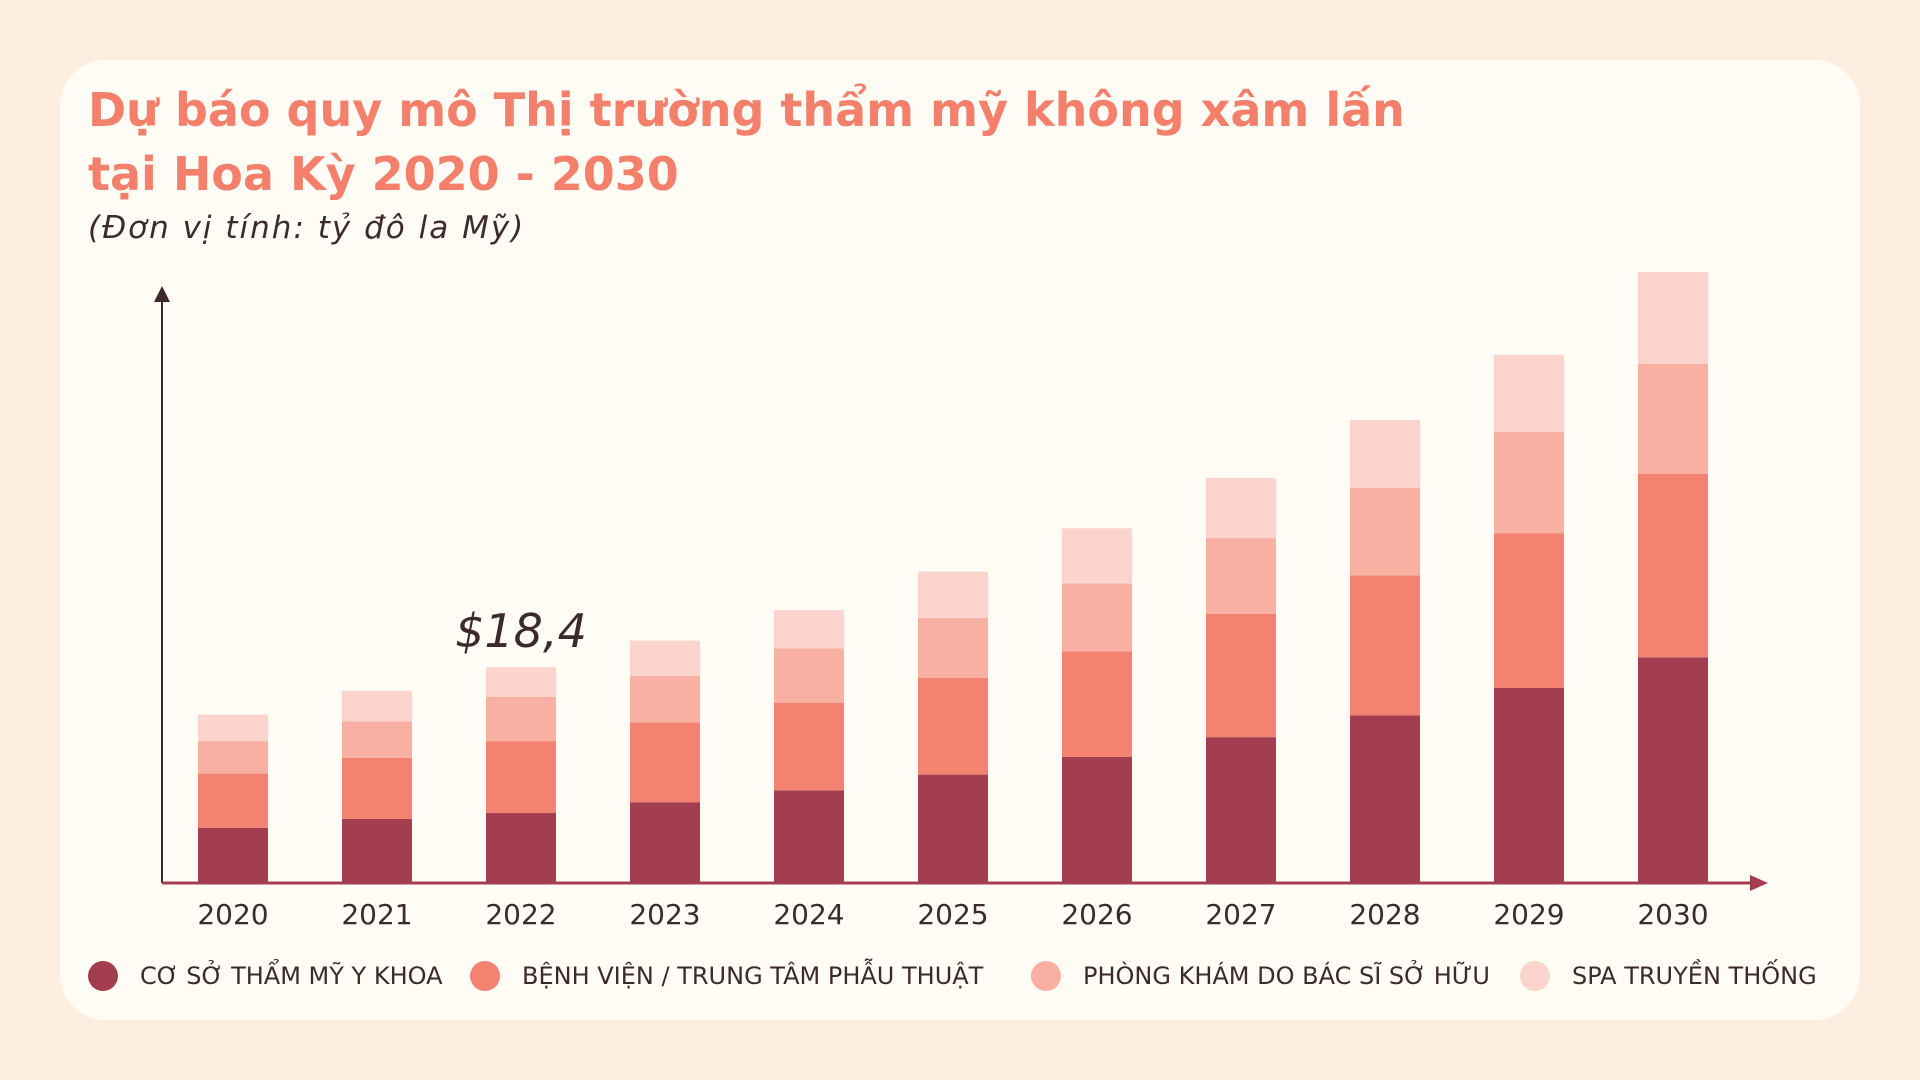 The height and width of the screenshot is (1080, 1920). What do you see at coordinates (1672, 914) in the screenshot?
I see `x-tick-label-2030: 2030` at bounding box center [1672, 914].